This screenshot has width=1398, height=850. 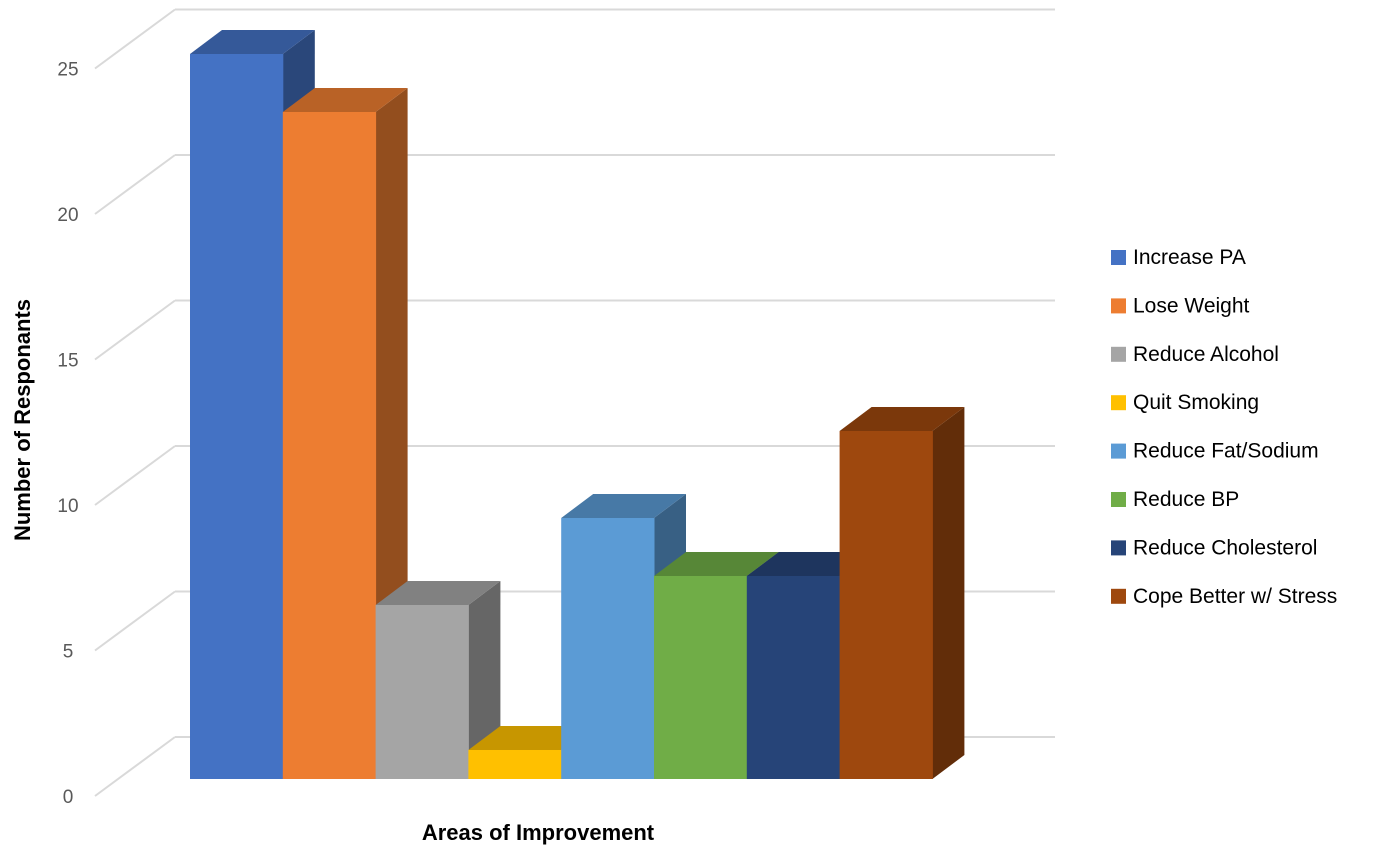 What do you see at coordinates (67, 215) in the screenshot?
I see `y-tick-label: 20` at bounding box center [67, 215].